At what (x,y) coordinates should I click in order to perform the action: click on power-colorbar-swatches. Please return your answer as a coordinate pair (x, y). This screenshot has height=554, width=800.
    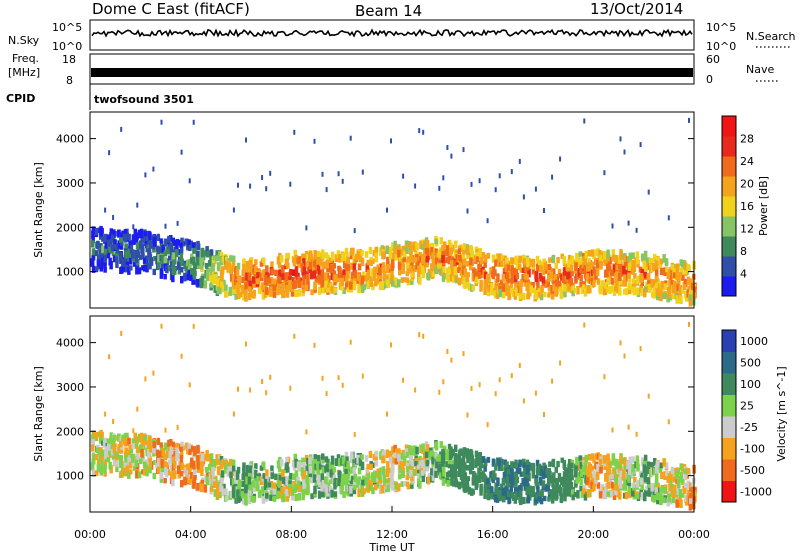
    Looking at the image, I should click on (729, 206).